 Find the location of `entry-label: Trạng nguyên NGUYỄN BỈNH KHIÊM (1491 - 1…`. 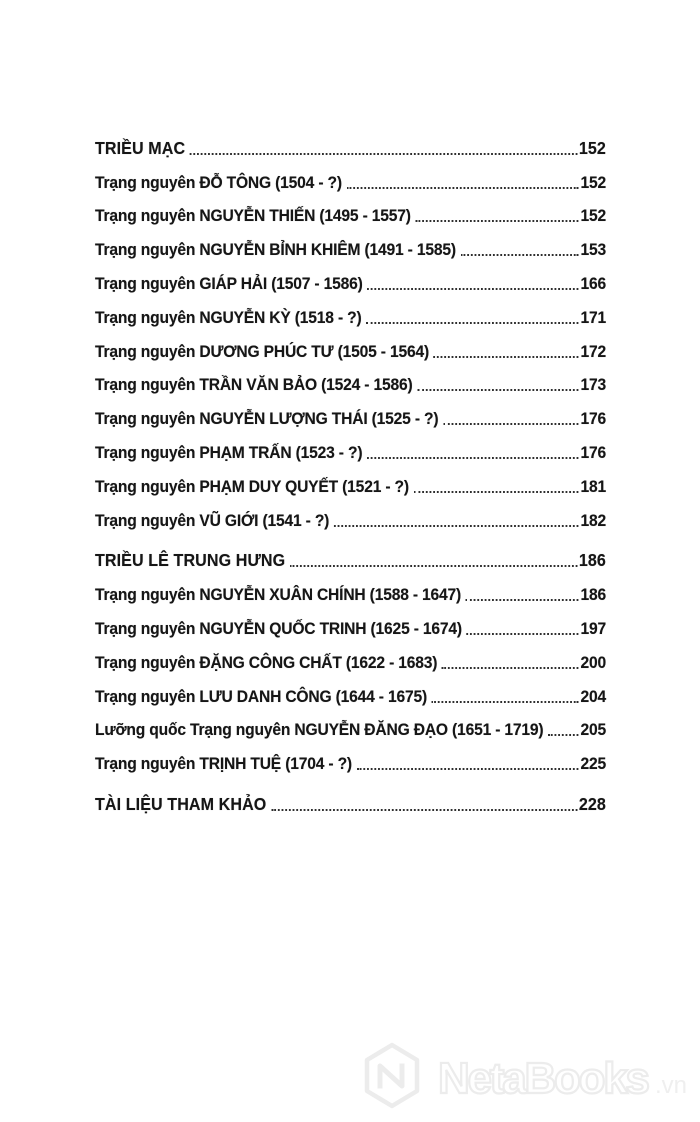

entry-label: Trạng nguyên NGUYỄN BỈNH KHIÊM (1491 - 1… is located at coordinates (275, 250).